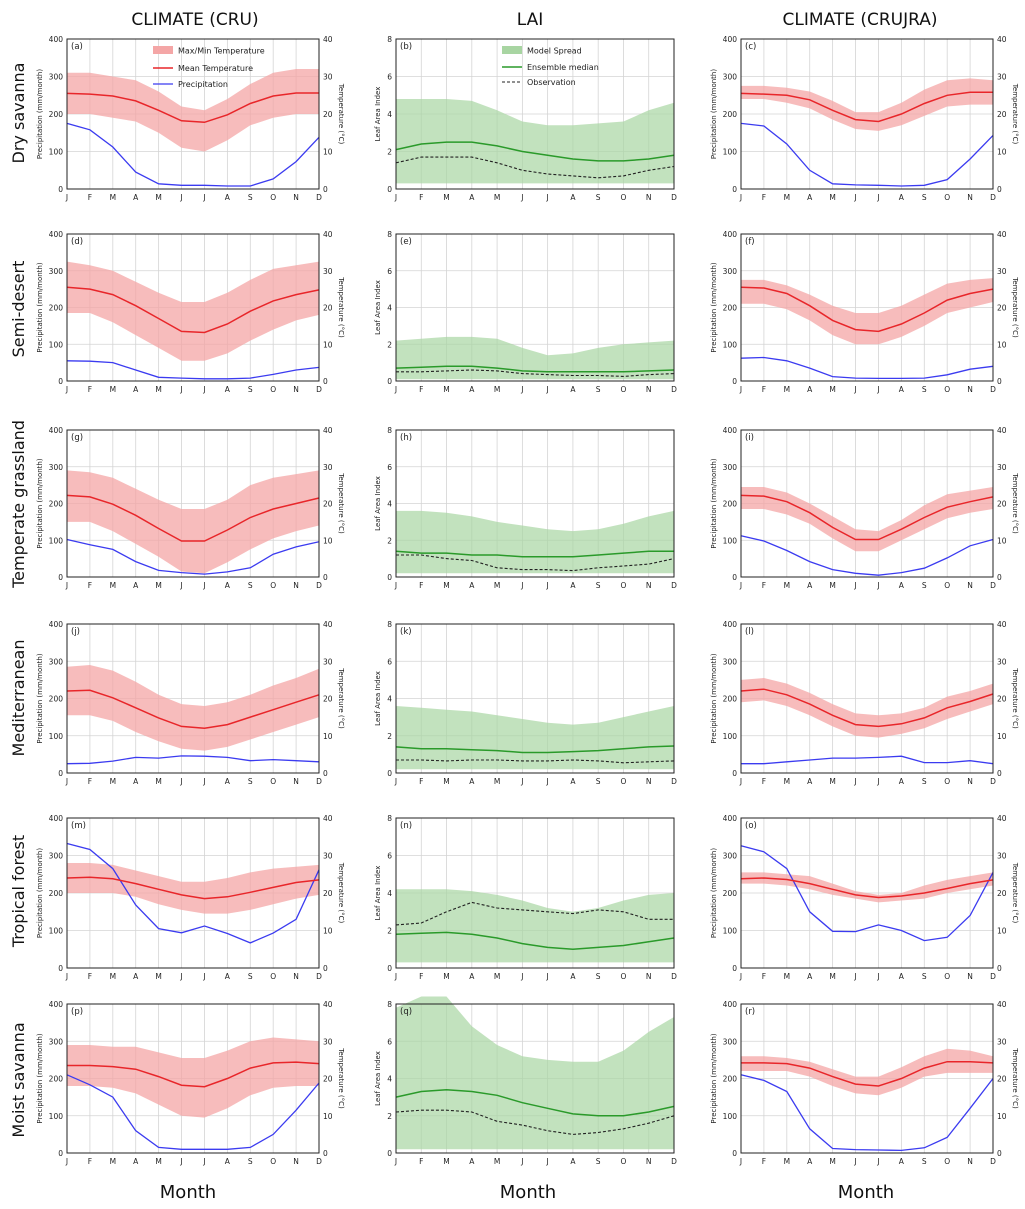  What do you see at coordinates (866, 107) in the screenshot?
I see `mean-temperature-line` at bounding box center [866, 107].